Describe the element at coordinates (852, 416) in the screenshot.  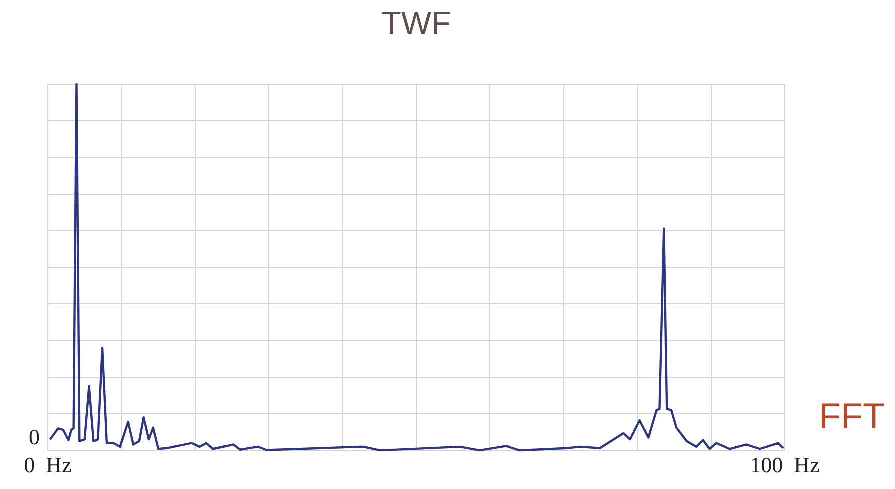
I see `text: FFT` at that location.